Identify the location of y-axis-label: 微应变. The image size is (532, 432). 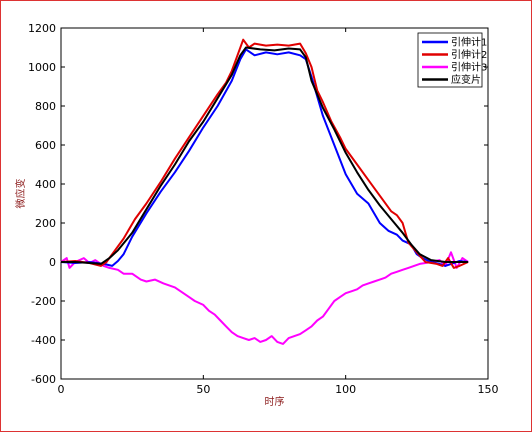
(20, 194).